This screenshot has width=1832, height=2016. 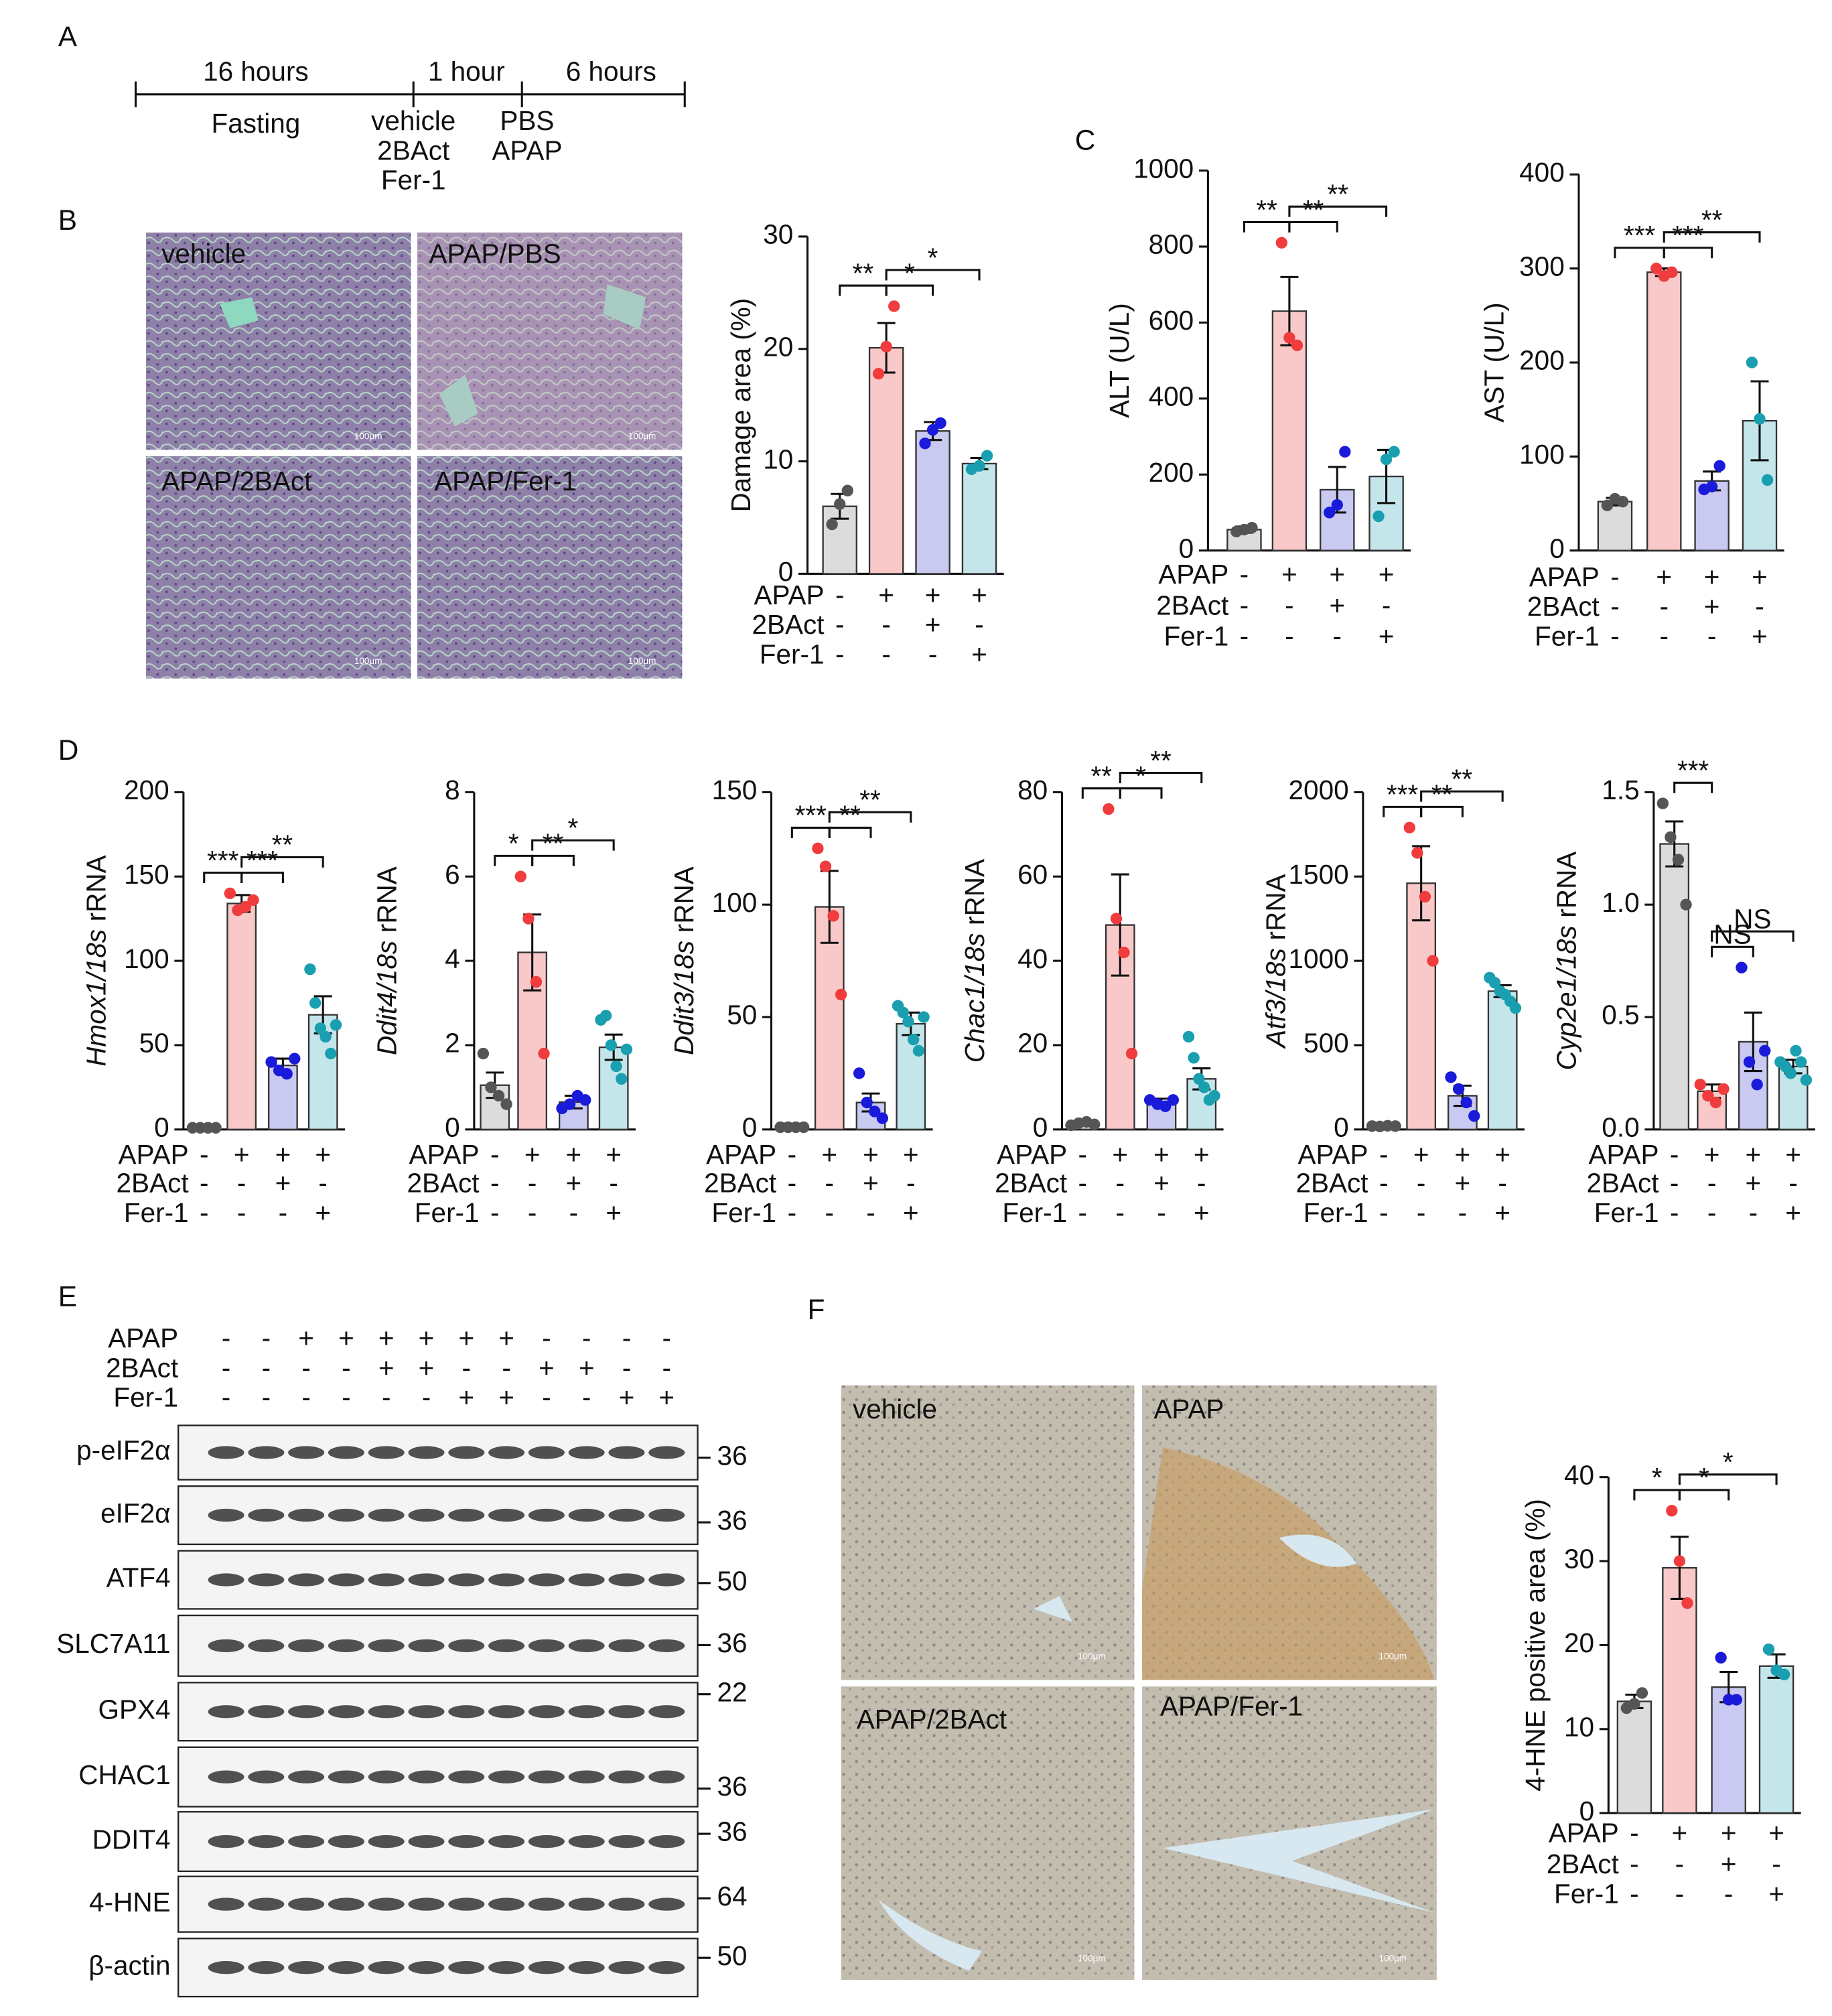 I want to click on y-axis-label-gene: Cyp2e1/18s, so click(x=1566, y=998).